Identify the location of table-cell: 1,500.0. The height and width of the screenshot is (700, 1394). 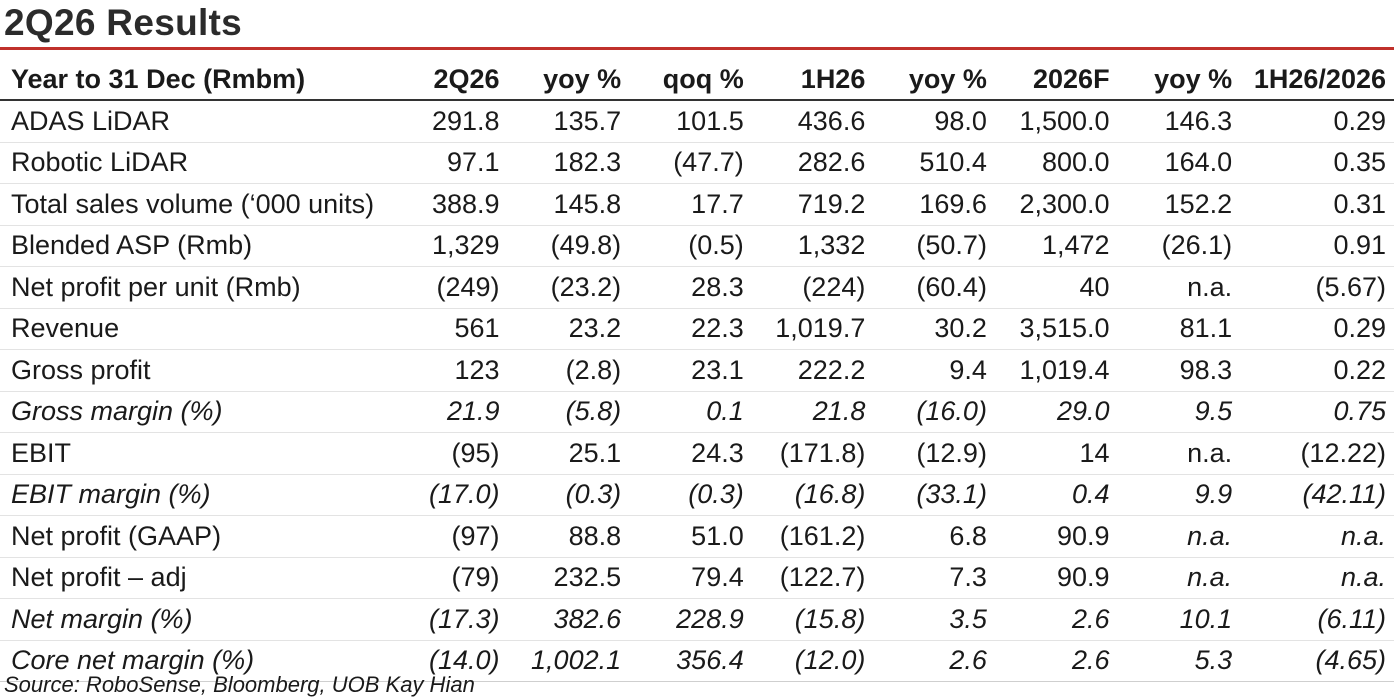
(1051, 121).